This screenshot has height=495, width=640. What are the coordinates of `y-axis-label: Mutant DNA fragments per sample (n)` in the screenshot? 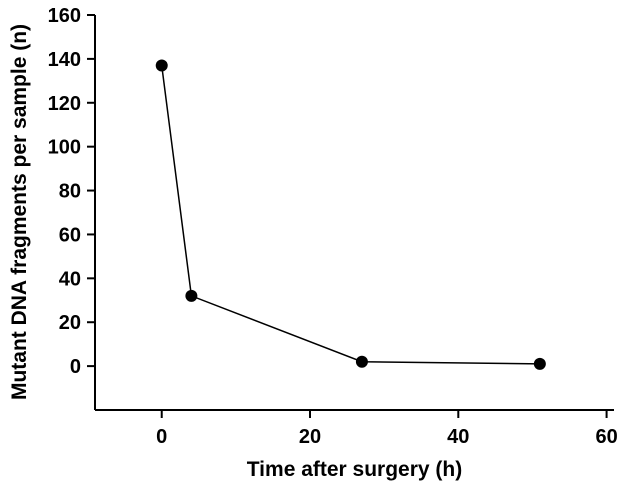 It's located at (19, 212).